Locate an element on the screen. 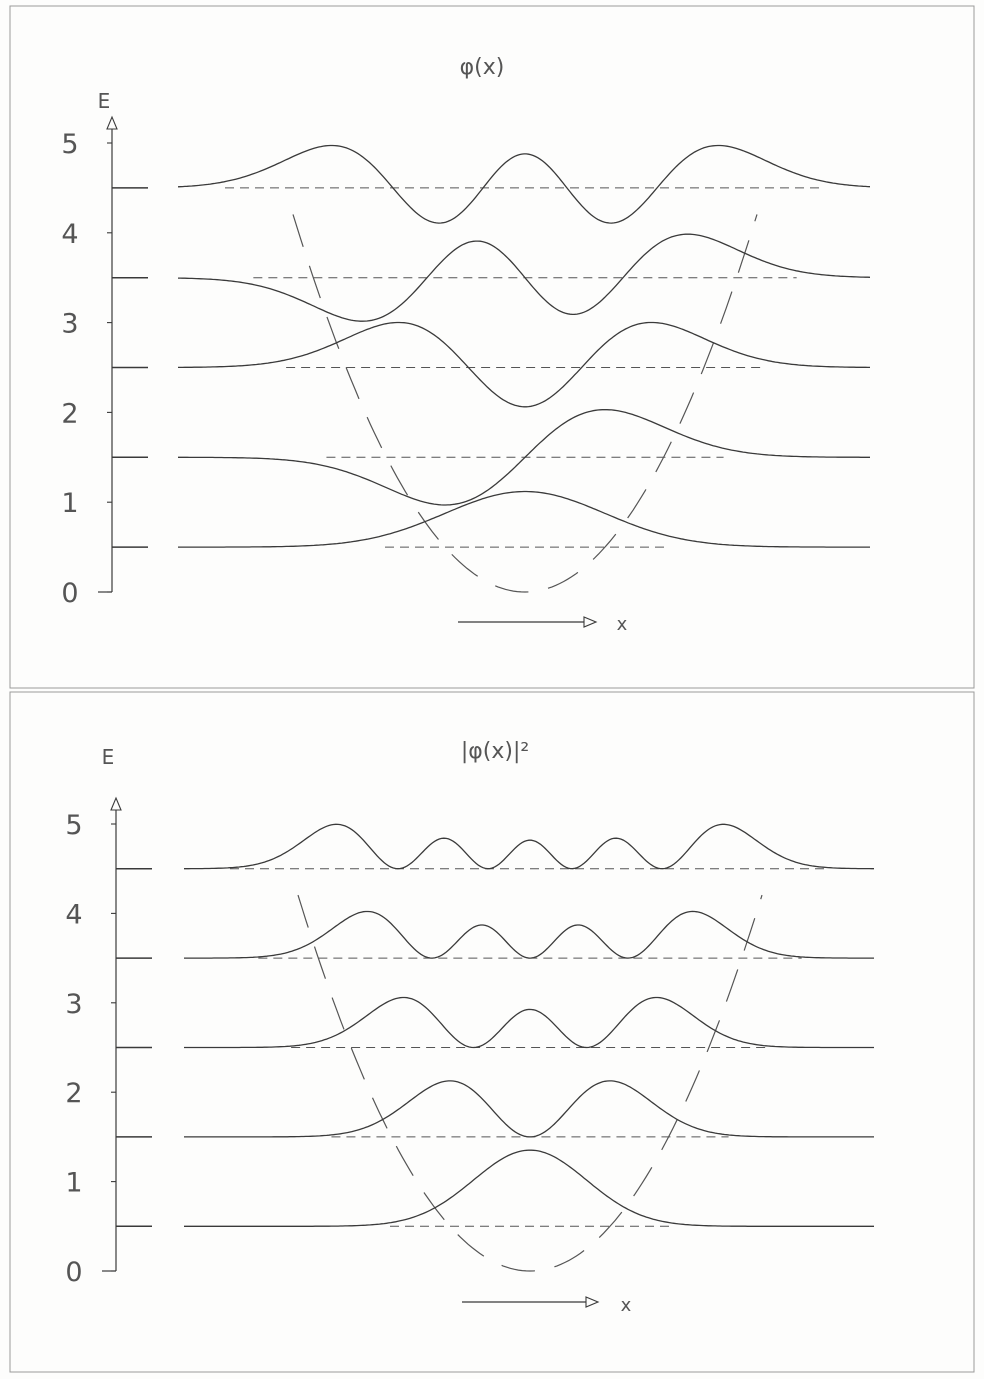  chart-title: |φ(x)|² is located at coordinates (495, 751).